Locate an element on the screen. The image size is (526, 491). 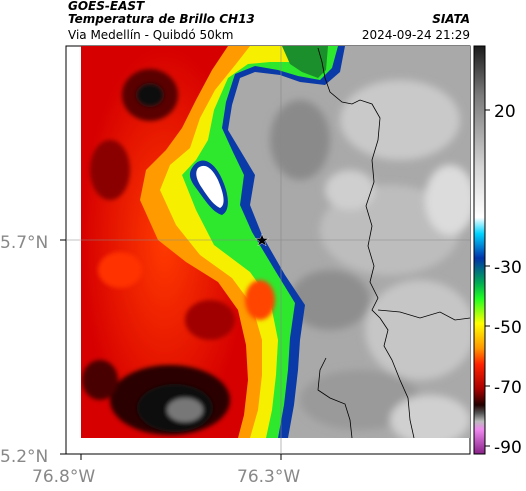
colorbar-ticks is located at coordinates (487, 278).